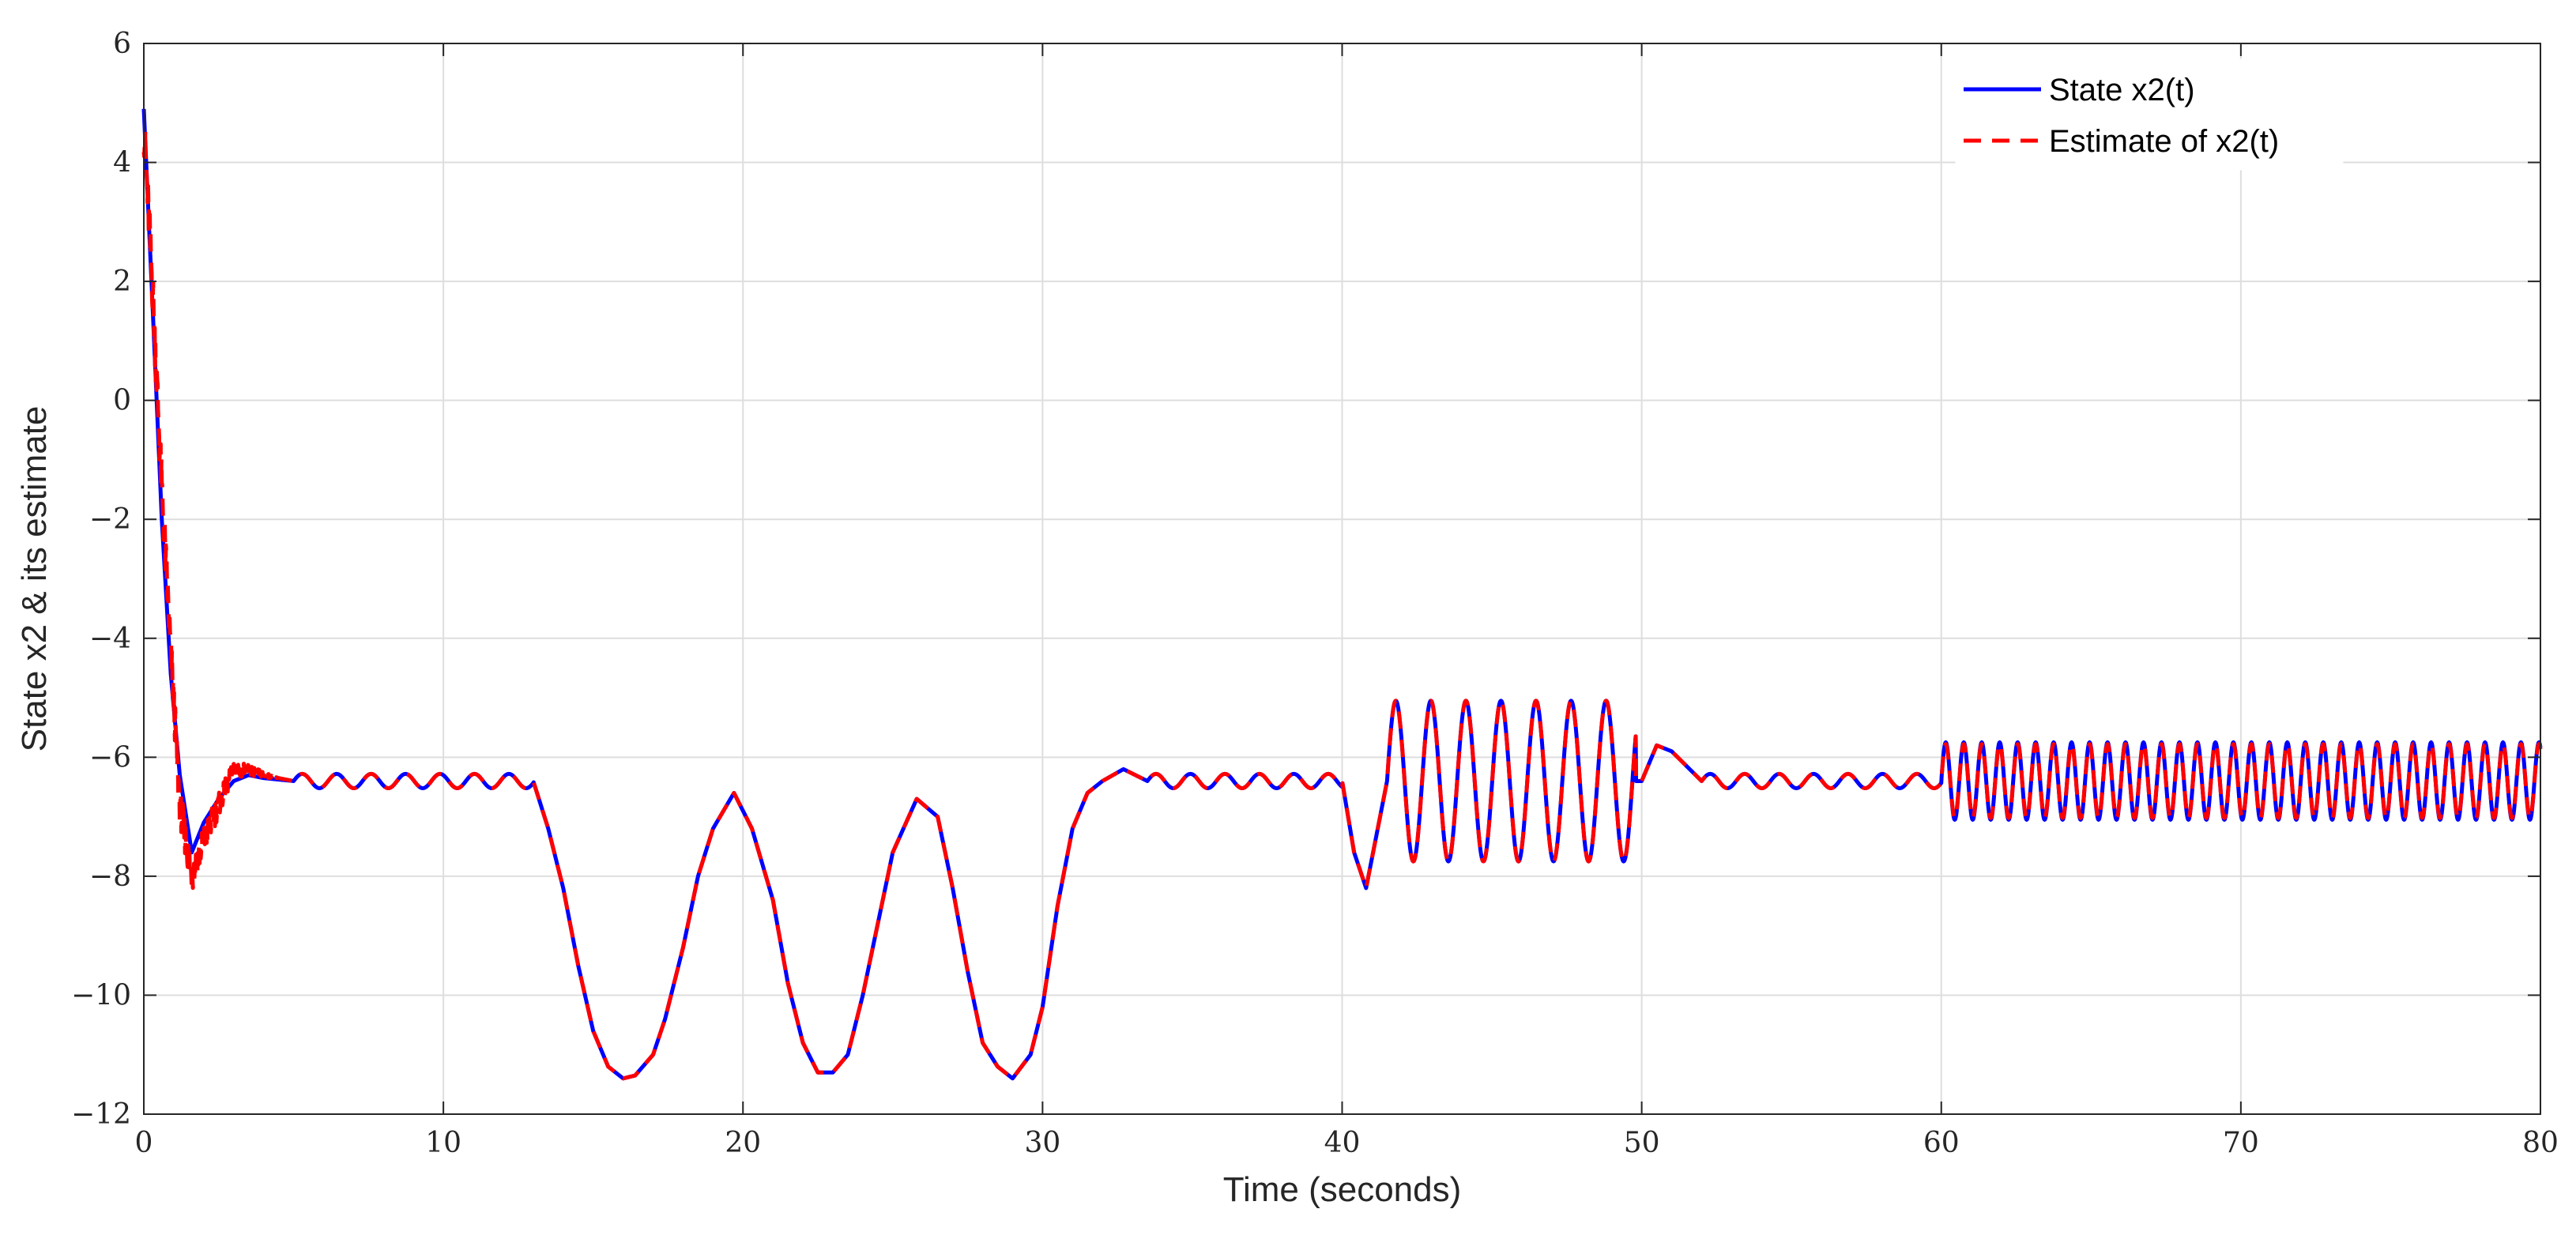  What do you see at coordinates (110, 757) in the screenshot?
I see `y-tick-label: −6` at bounding box center [110, 757].